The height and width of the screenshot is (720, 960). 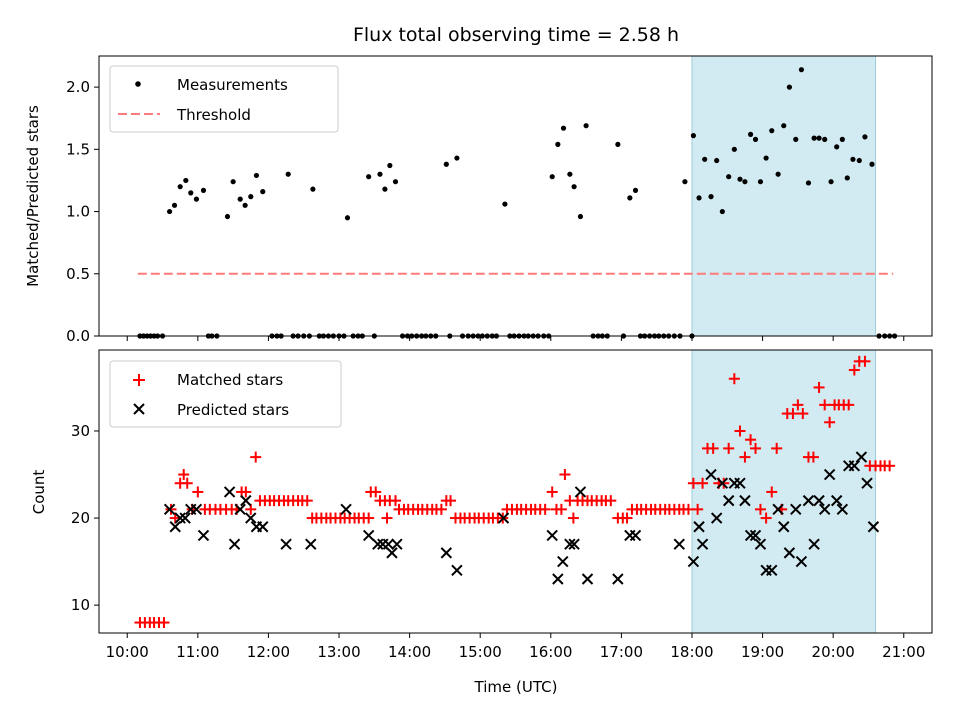 What do you see at coordinates (784, 196) in the screenshot?
I see `top-shaded-region` at bounding box center [784, 196].